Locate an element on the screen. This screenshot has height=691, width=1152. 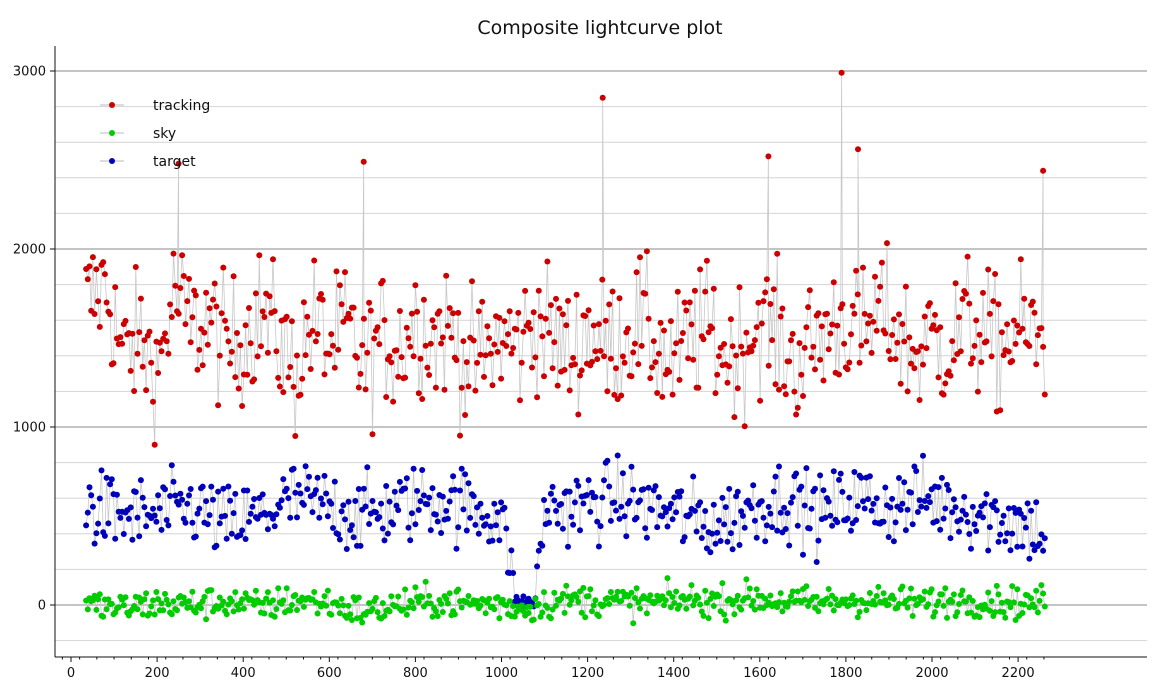
y-tick-label: 0 is located at coordinates (42, 606).